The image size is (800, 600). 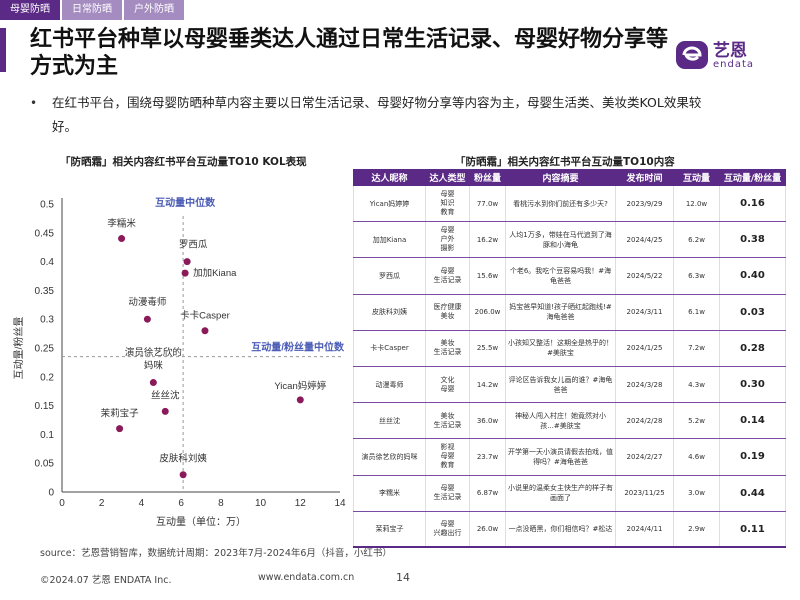 What do you see at coordinates (120, 414) in the screenshot?
I see `point-label: 茉莉宝子` at bounding box center [120, 414].